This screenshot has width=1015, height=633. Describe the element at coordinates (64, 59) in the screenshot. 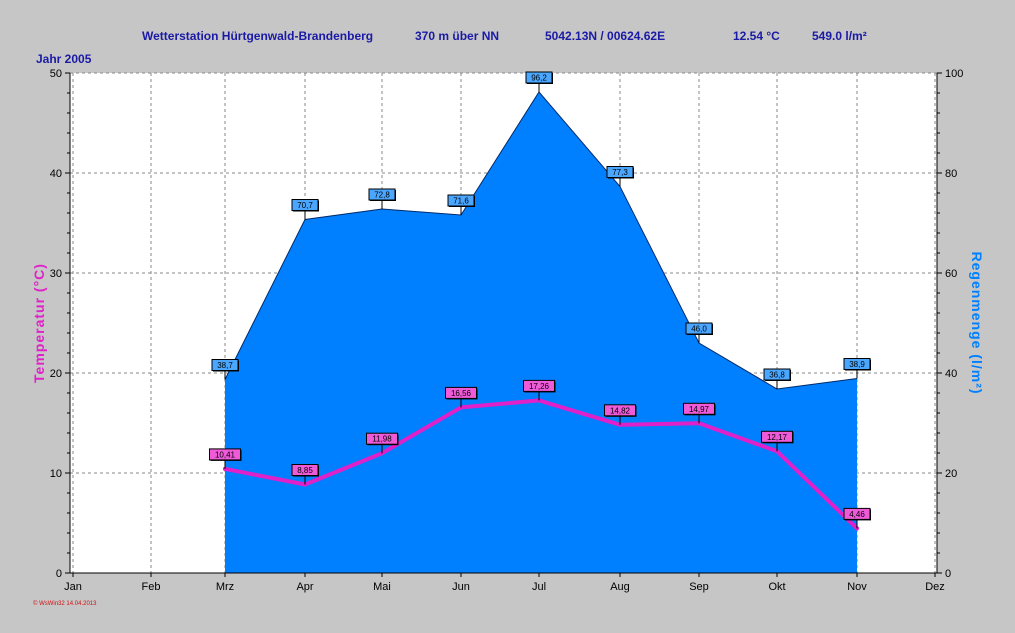

I see `year-label: Jahr 2005` at that location.